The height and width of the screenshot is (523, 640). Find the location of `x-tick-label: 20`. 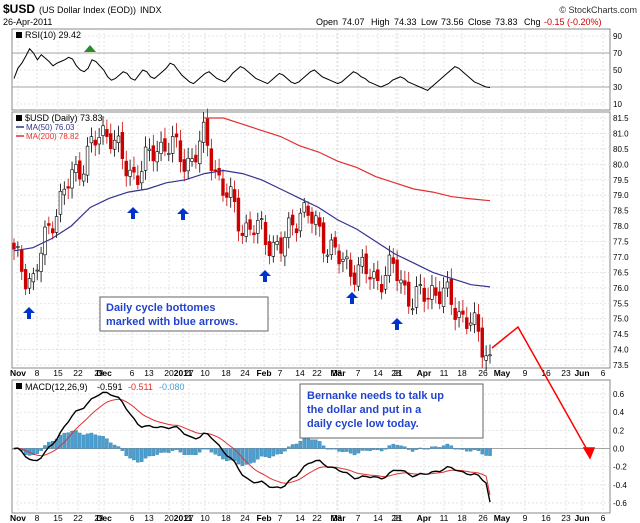

x-tick-label: 20 is located at coordinates (169, 518).